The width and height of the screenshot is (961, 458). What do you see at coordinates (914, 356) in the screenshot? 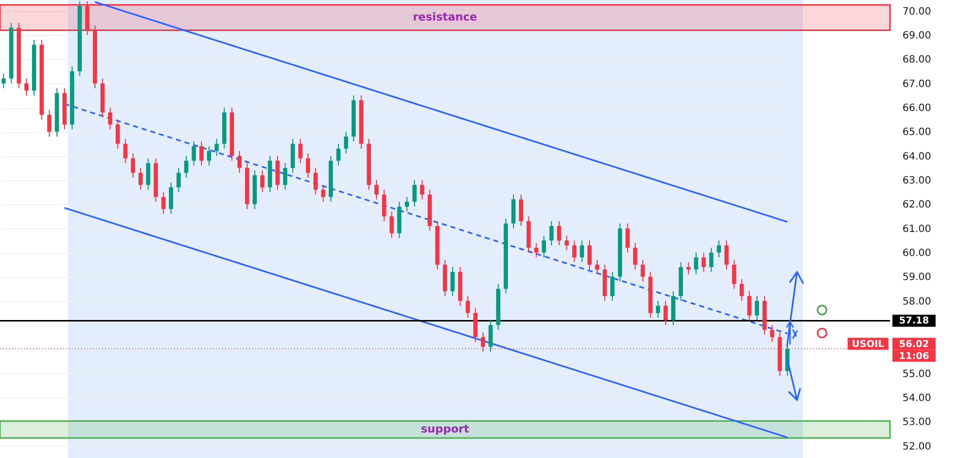
I see `text: 11:06` at bounding box center [914, 356].